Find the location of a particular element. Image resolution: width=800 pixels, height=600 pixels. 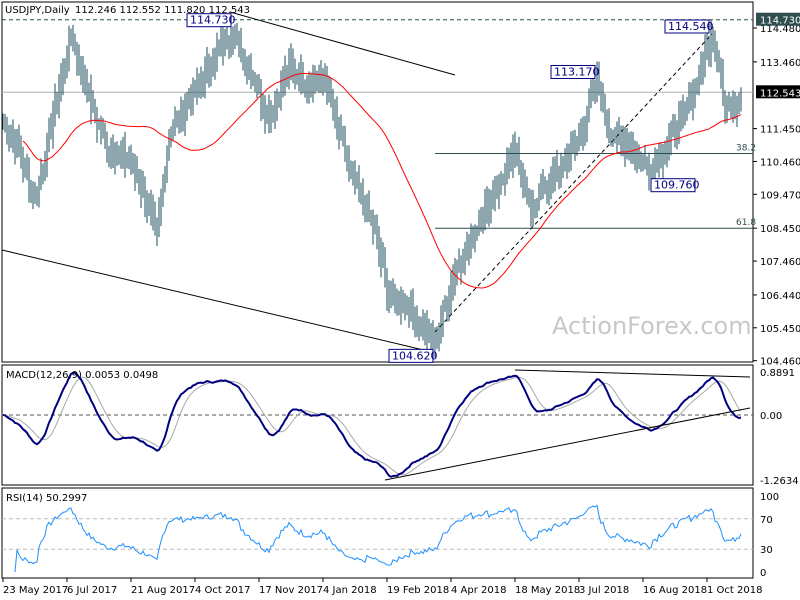

price-tick-label: 105.450 is located at coordinates (780, 329).